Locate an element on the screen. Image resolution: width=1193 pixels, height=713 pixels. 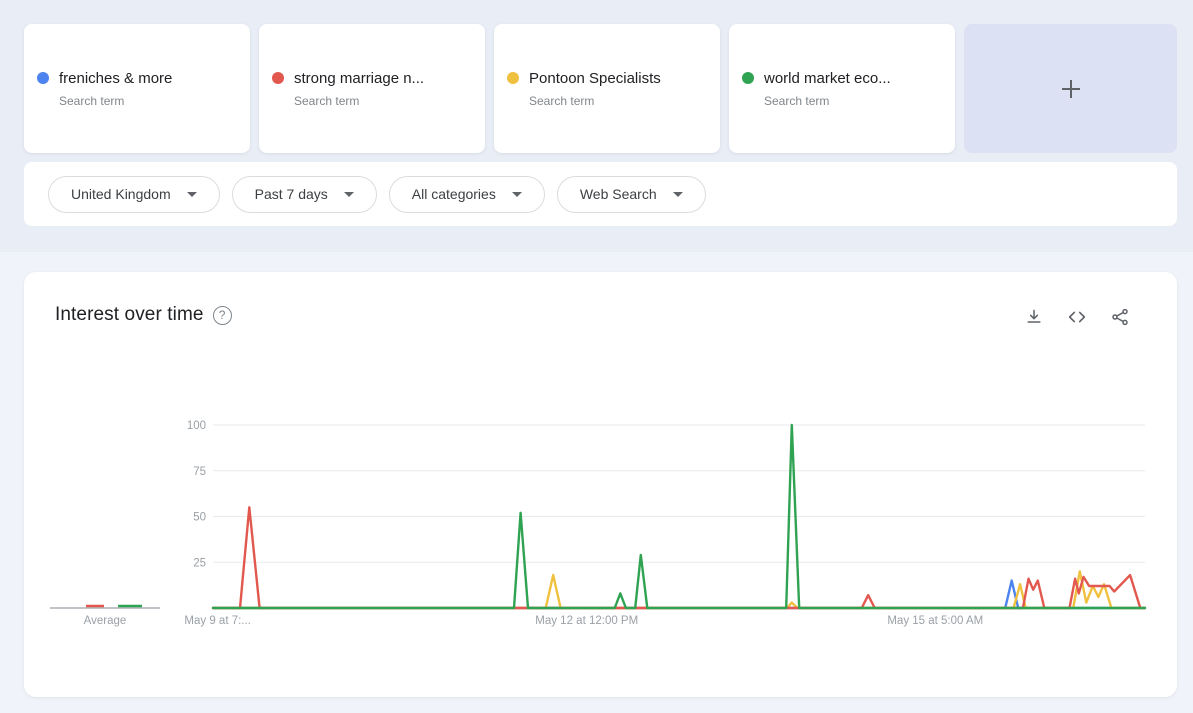
time-range-filter-dropdown: Past 7 days is located at coordinates (304, 194).